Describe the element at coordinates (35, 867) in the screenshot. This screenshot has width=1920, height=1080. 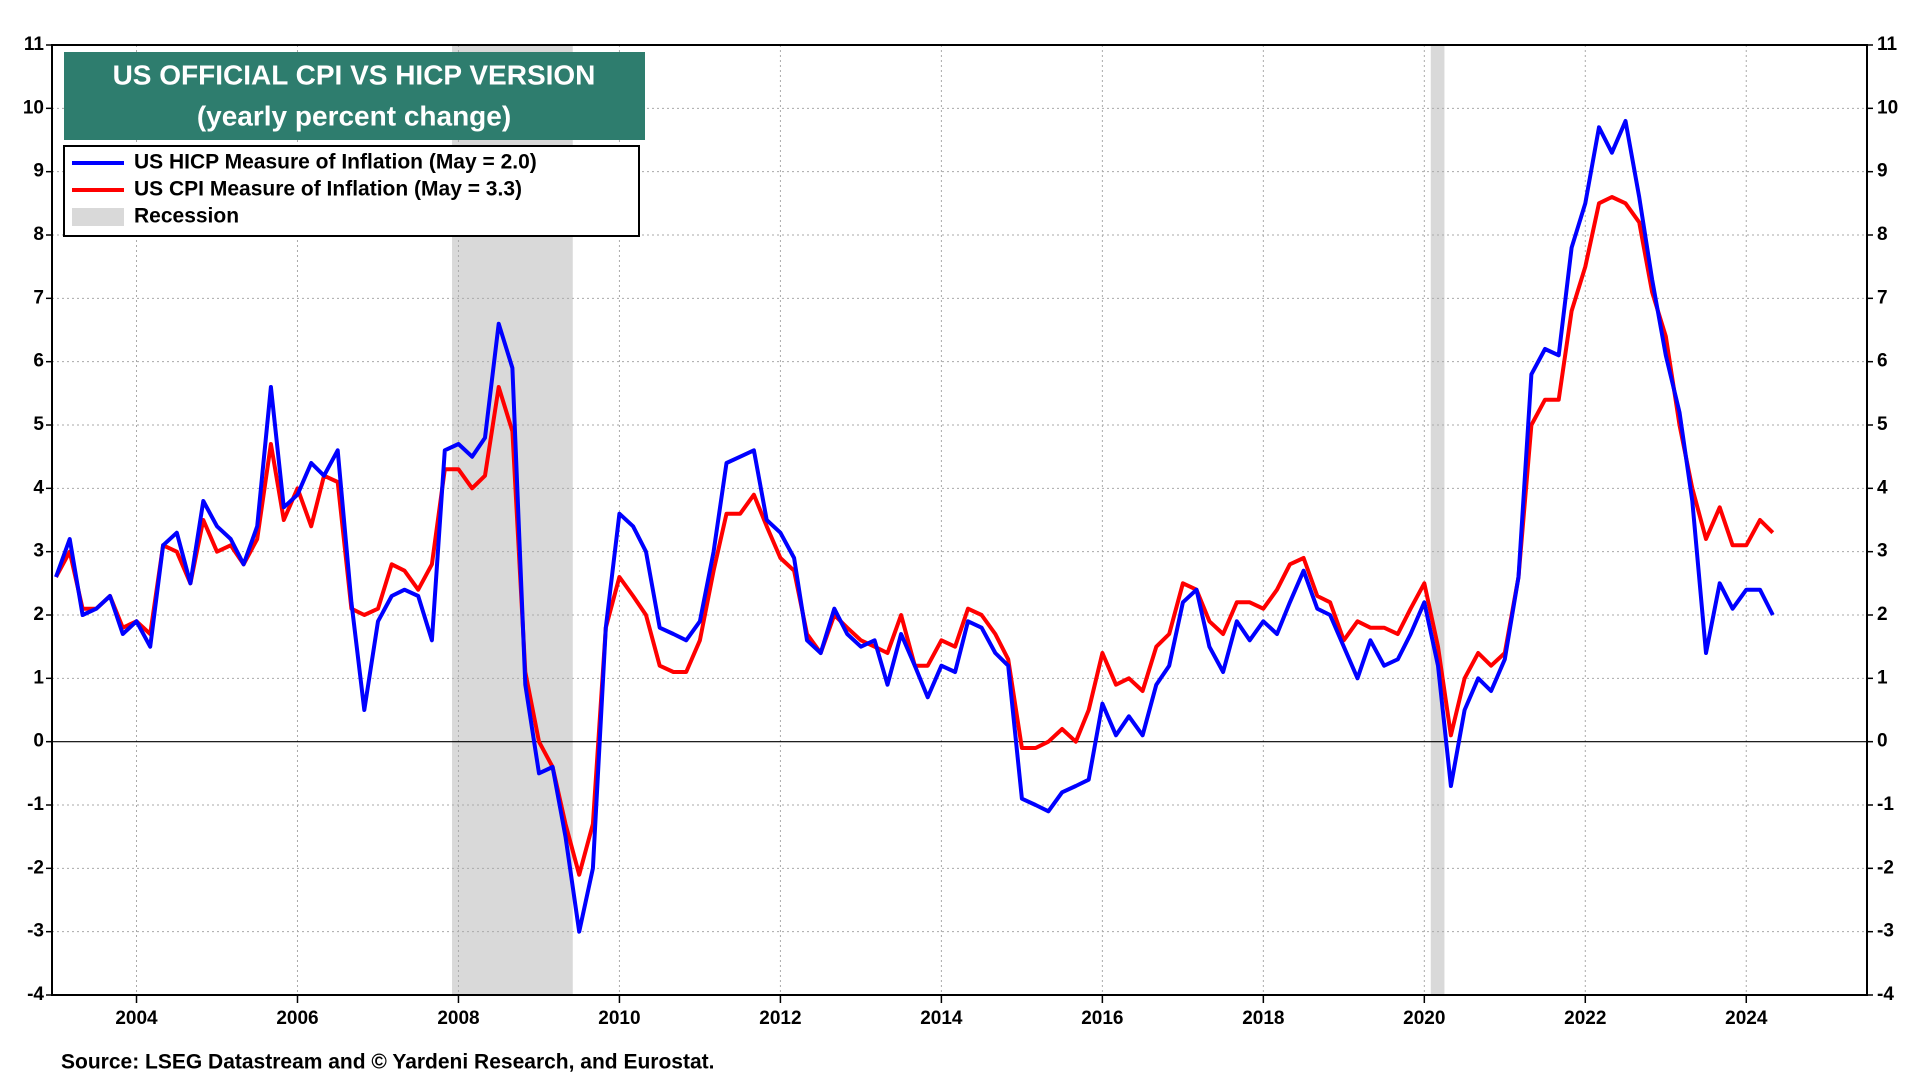
I see `y-tick-label: -2` at that location.